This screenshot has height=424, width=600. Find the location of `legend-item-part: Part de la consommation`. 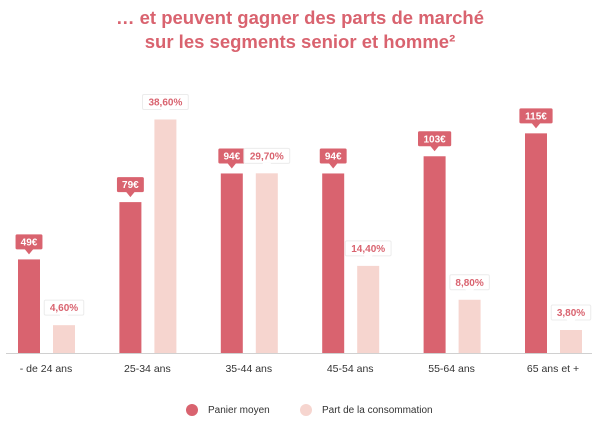

legend-item-part: Part de la consommation is located at coordinates (366, 410).